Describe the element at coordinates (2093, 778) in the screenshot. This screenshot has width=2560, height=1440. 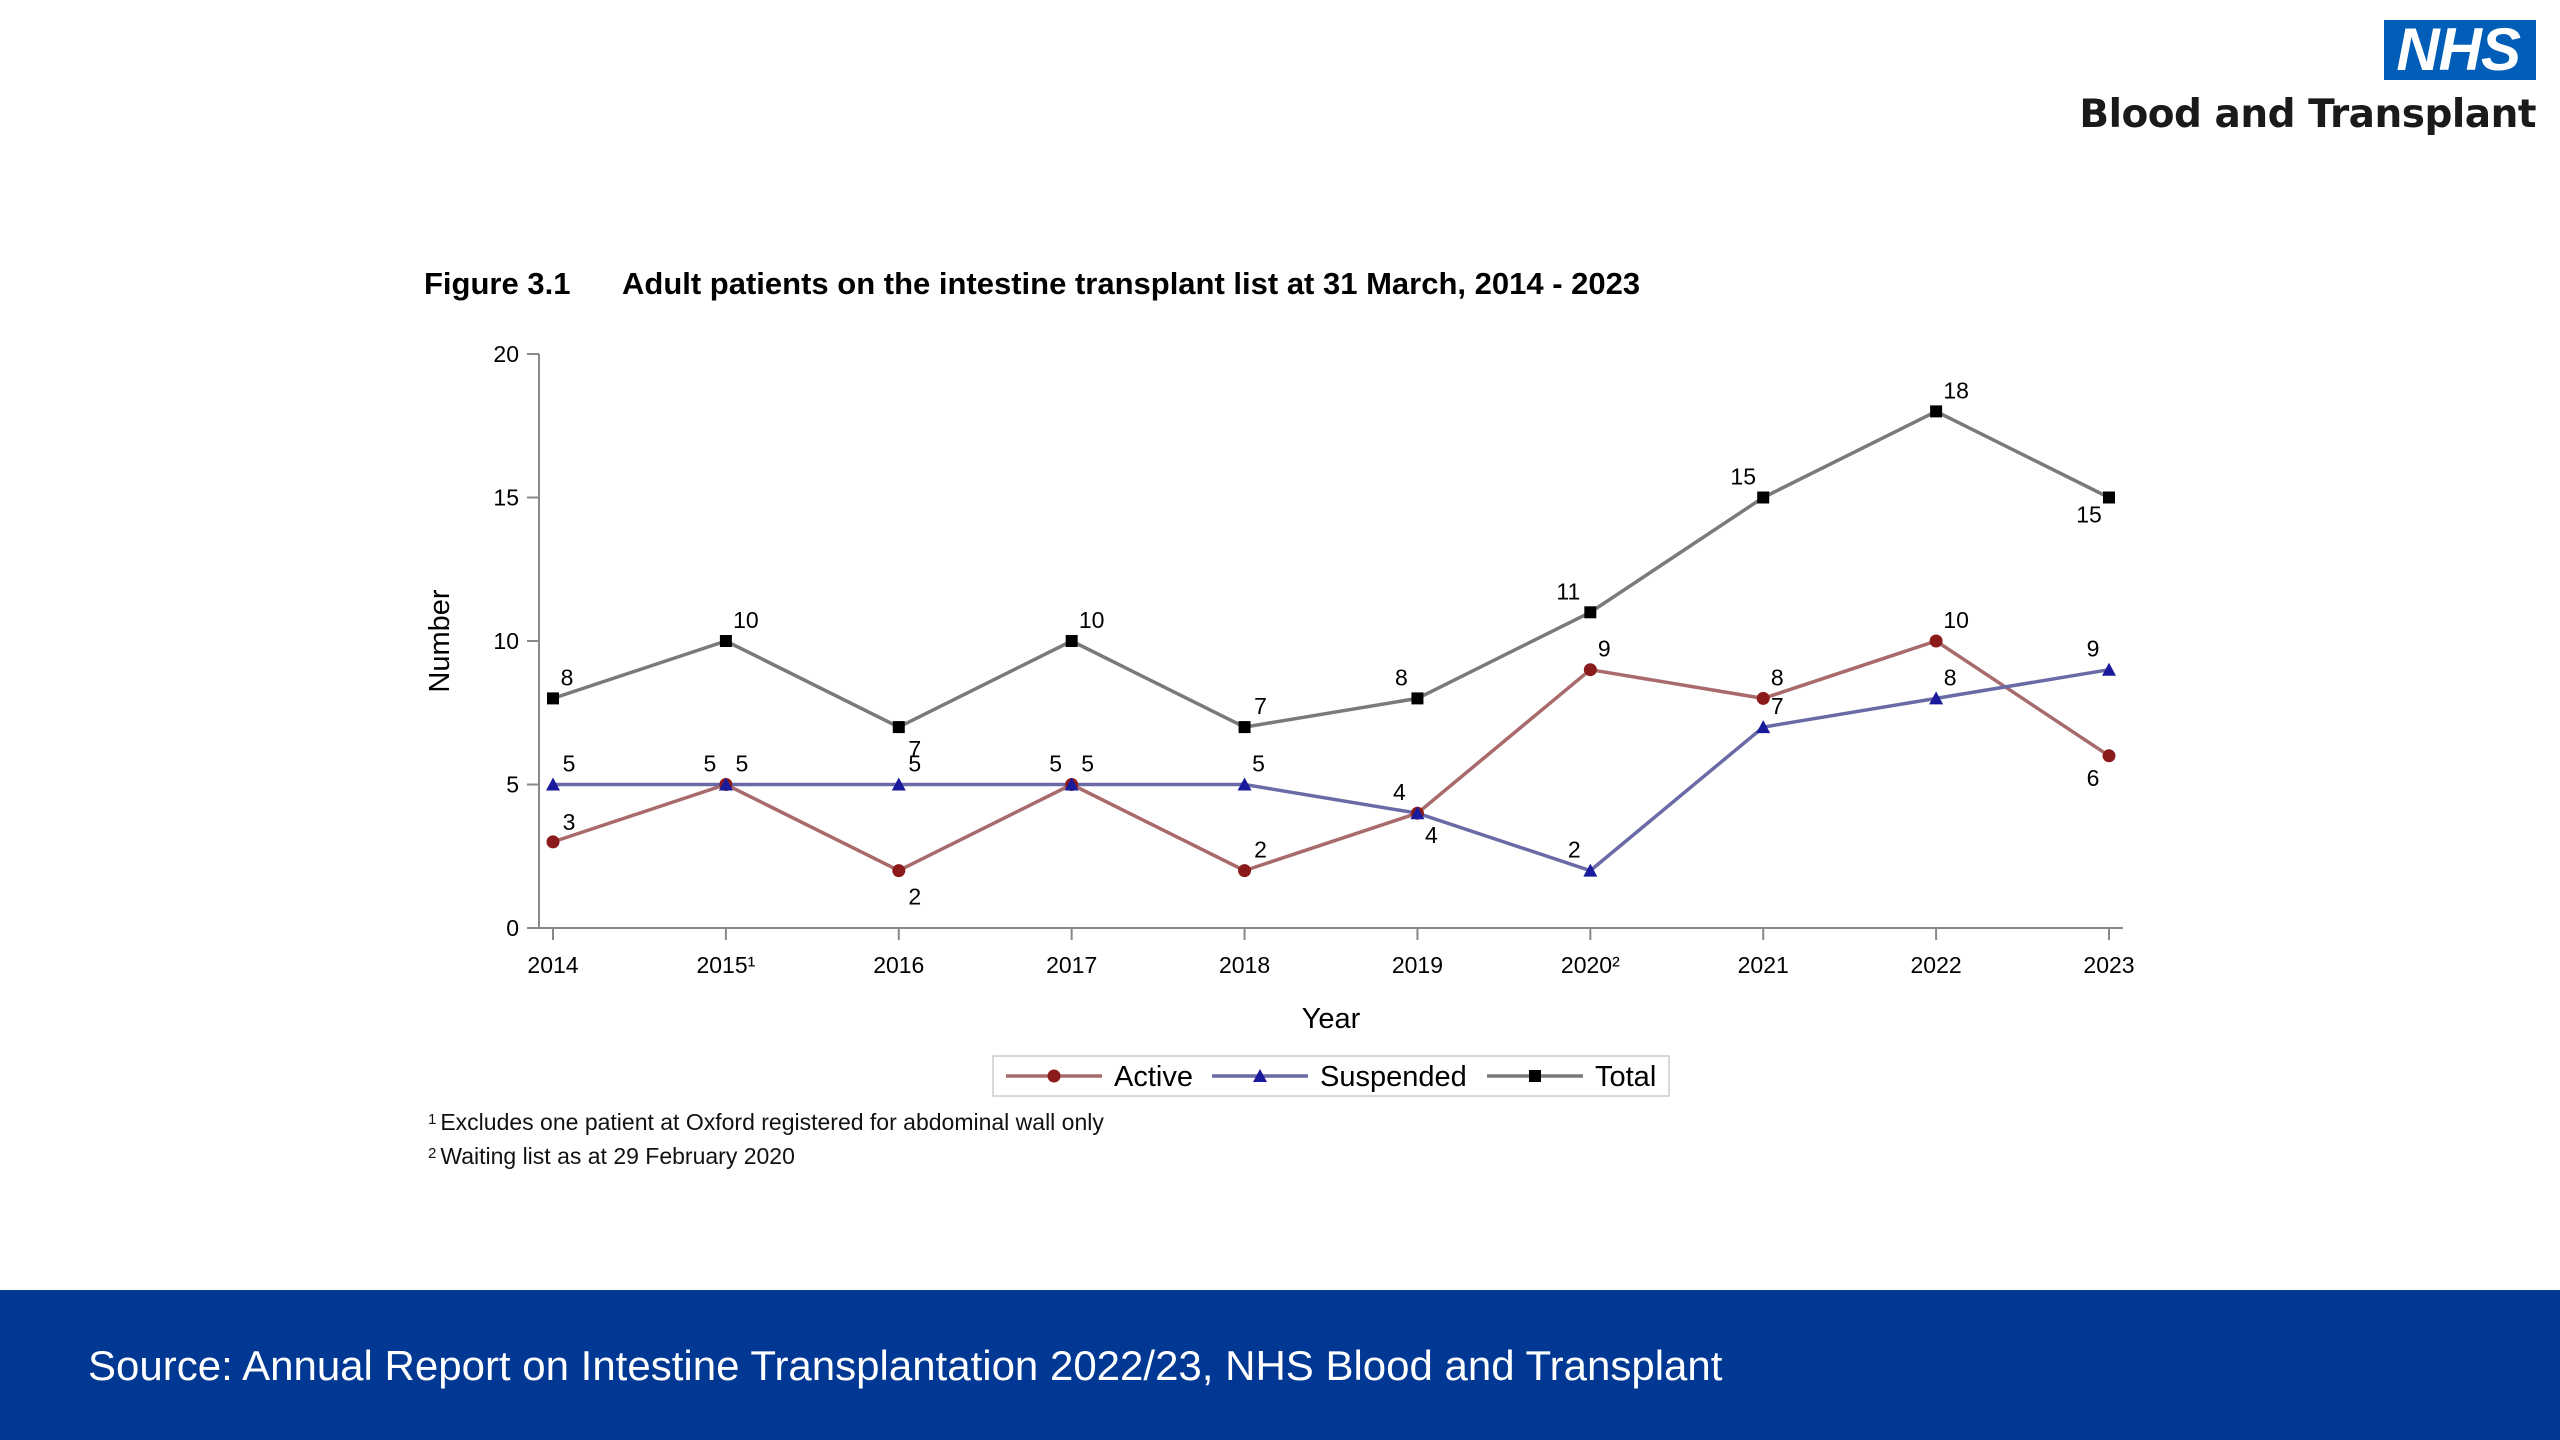
I see `active-data-label: 6` at that location.